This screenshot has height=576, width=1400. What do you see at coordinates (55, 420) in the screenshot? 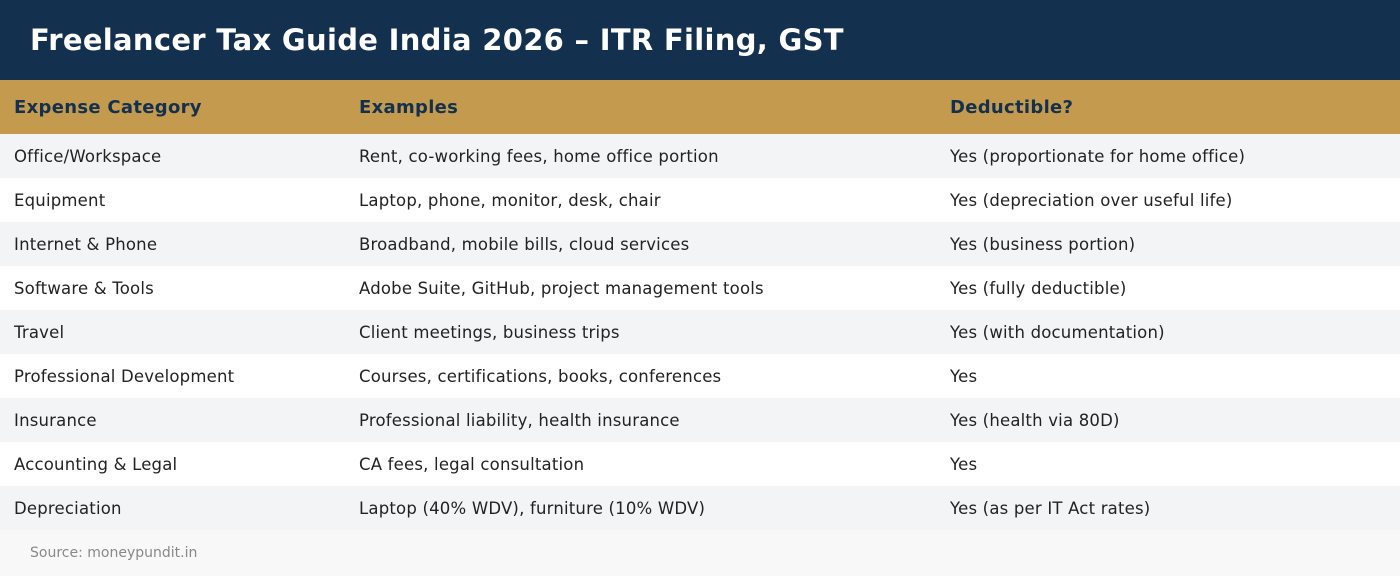
I see `cell-category: Insurance` at bounding box center [55, 420].